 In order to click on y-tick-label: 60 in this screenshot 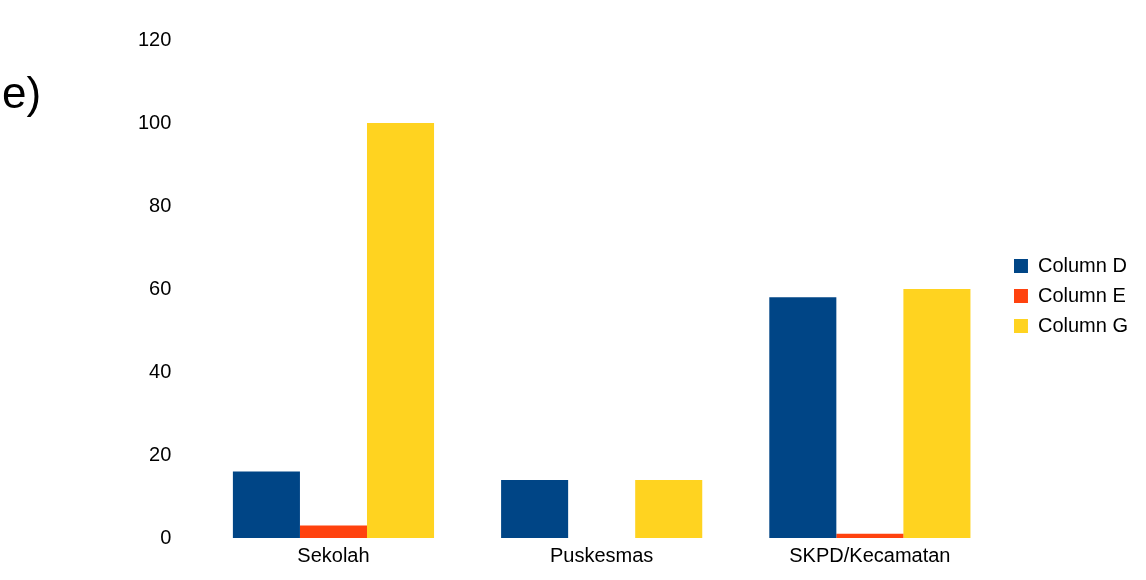, I will do `click(160, 287)`.